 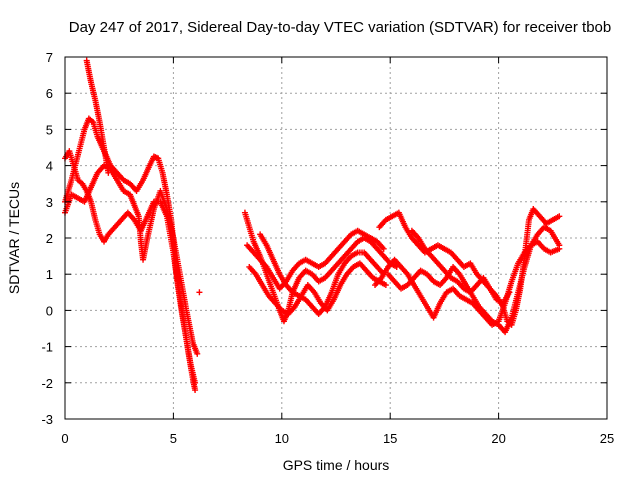 What do you see at coordinates (49, 274) in the screenshot?
I see `y-tick-label: 1` at bounding box center [49, 274].